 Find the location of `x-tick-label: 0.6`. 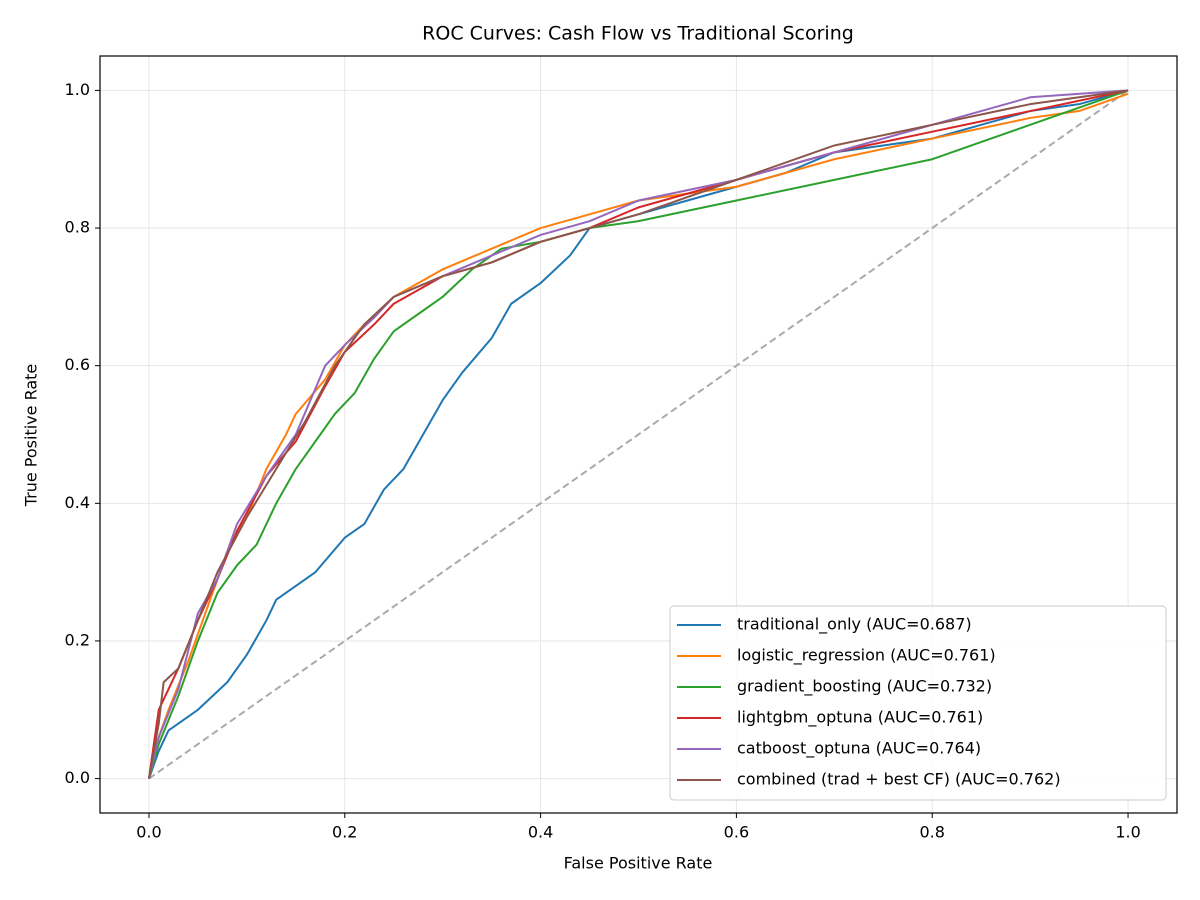

x-tick-label: 0.6 is located at coordinates (736, 832).